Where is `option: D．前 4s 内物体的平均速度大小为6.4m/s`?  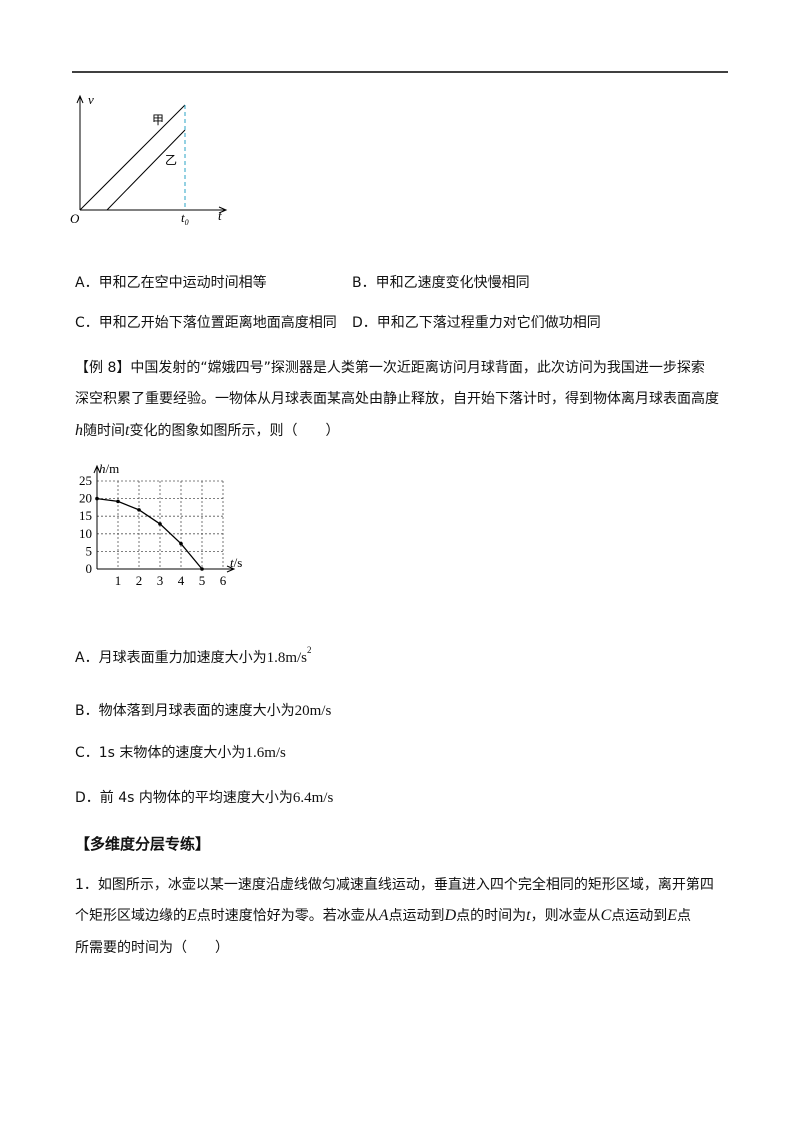
option: D．前 4s 内物体的平均速度大小为6.4m/s is located at coordinates (204, 797).